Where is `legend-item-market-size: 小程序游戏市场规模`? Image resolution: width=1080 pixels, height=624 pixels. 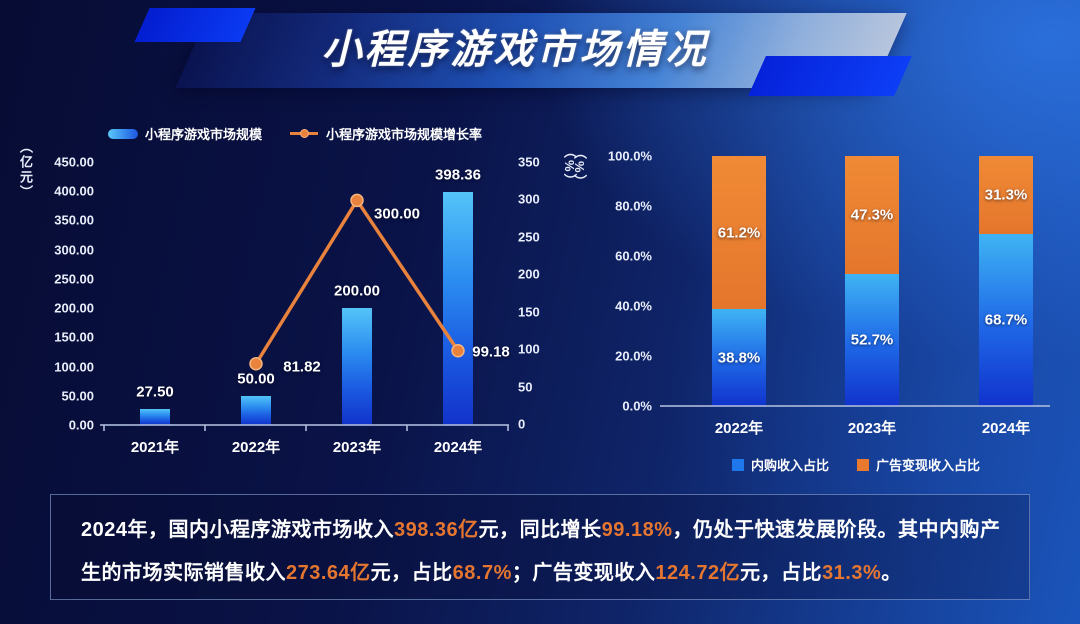
legend-item-market-size: 小程序游戏市场规模 is located at coordinates (185, 133).